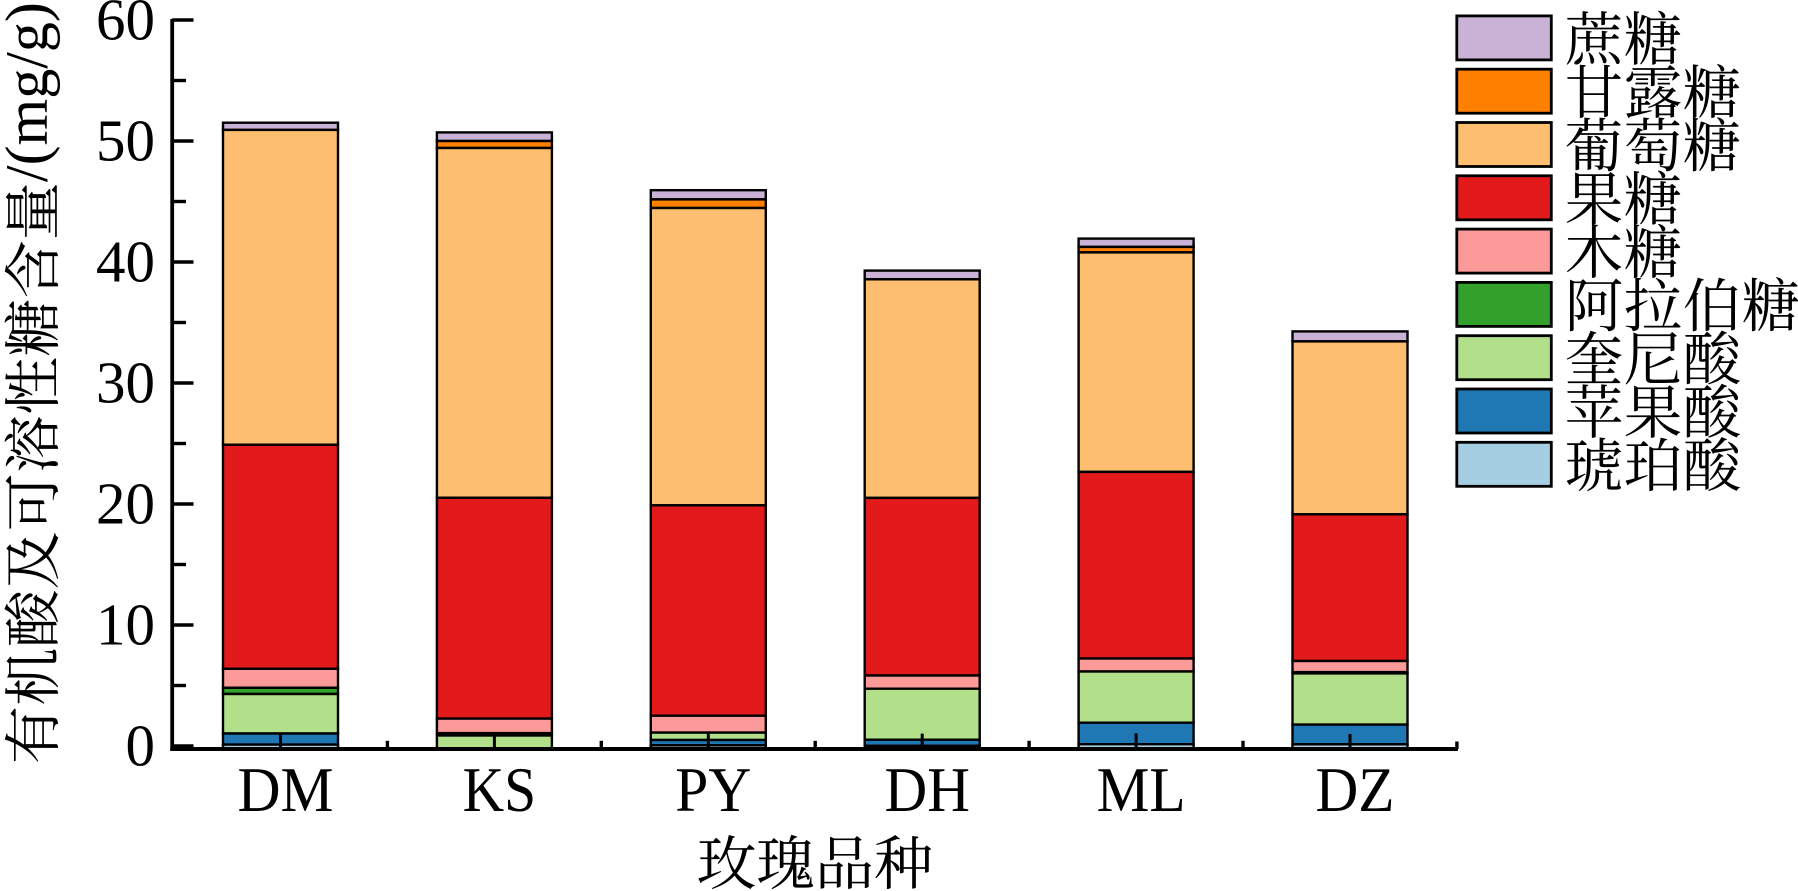  Describe the element at coordinates (141, 746) in the screenshot. I see `svg-text: 0` at that location.